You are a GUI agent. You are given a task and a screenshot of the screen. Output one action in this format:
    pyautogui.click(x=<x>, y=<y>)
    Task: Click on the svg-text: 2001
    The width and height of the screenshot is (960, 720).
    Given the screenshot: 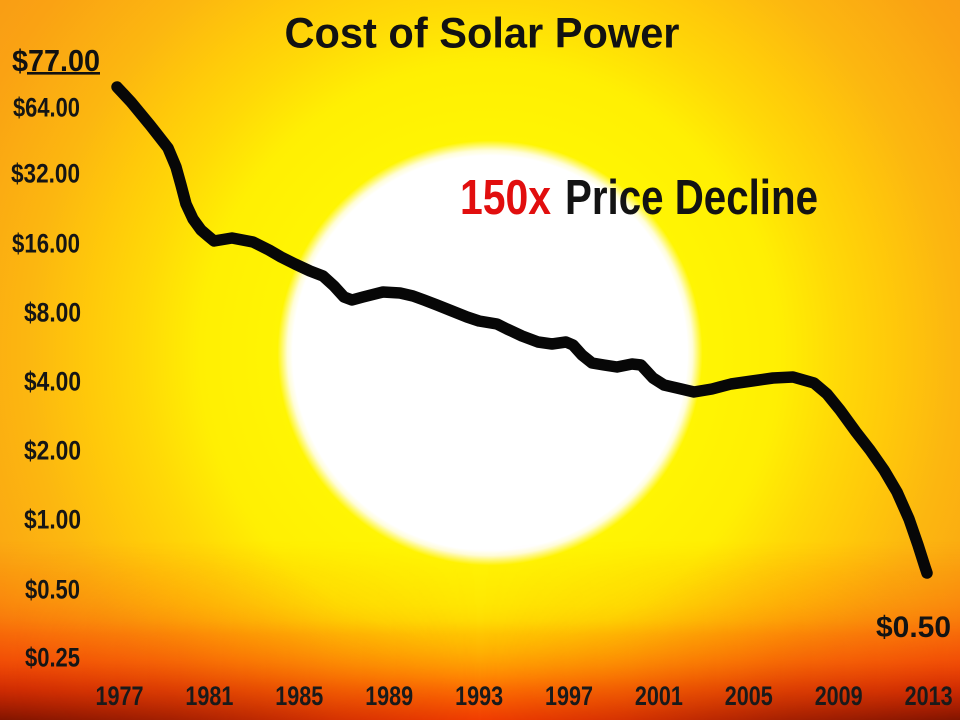 What is the action you would take?
    pyautogui.click(x=659, y=696)
    